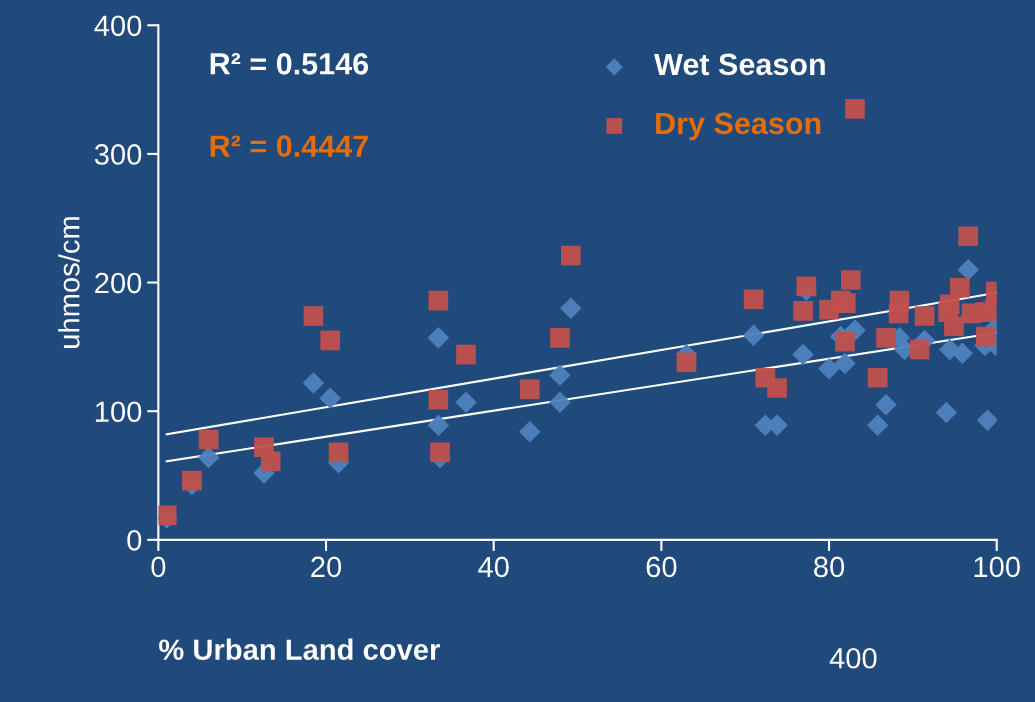 This screenshot has width=1035, height=702. What do you see at coordinates (158, 567) in the screenshot?
I see `x-tick-label: 0` at bounding box center [158, 567].